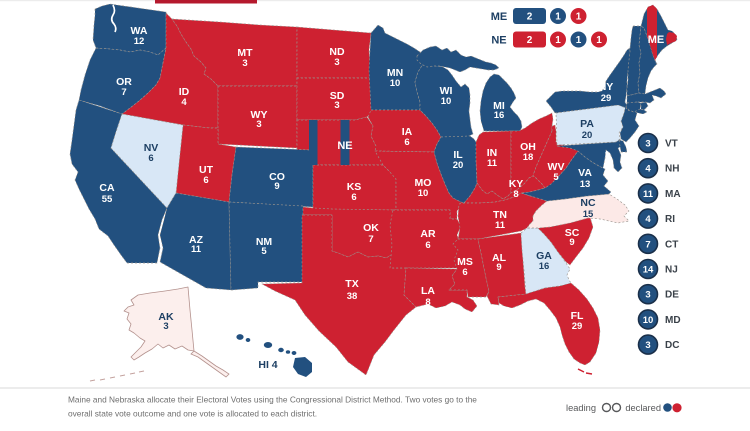  I want to click on svg-text: LA, so click(428, 291).